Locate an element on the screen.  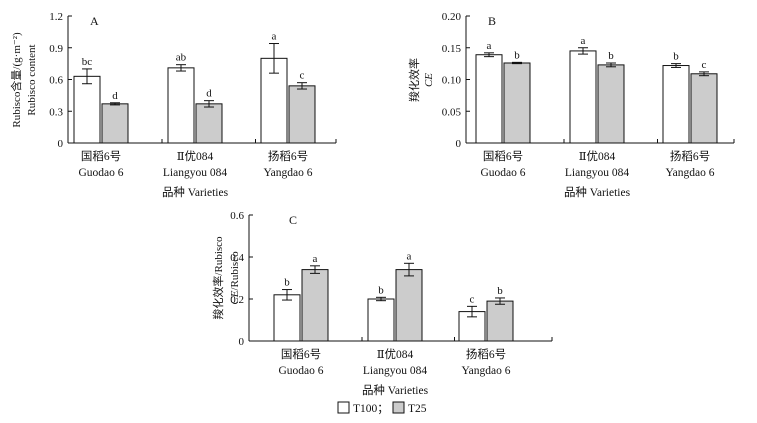
y-axis-label: 羧化效率/Rubisco is located at coordinates (218, 278).